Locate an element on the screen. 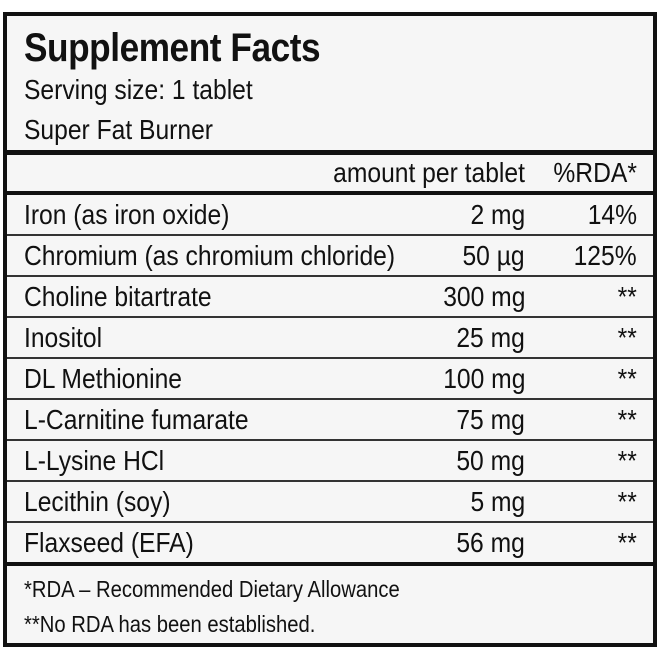 The height and width of the screenshot is (657, 660). ingredient-name-text: Iron (as iron oxide) is located at coordinates (127, 214).